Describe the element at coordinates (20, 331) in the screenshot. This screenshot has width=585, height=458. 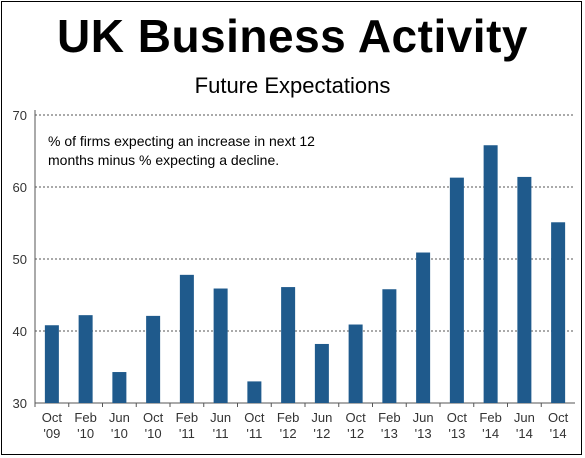
I see `y-tick-label: 40` at that location.